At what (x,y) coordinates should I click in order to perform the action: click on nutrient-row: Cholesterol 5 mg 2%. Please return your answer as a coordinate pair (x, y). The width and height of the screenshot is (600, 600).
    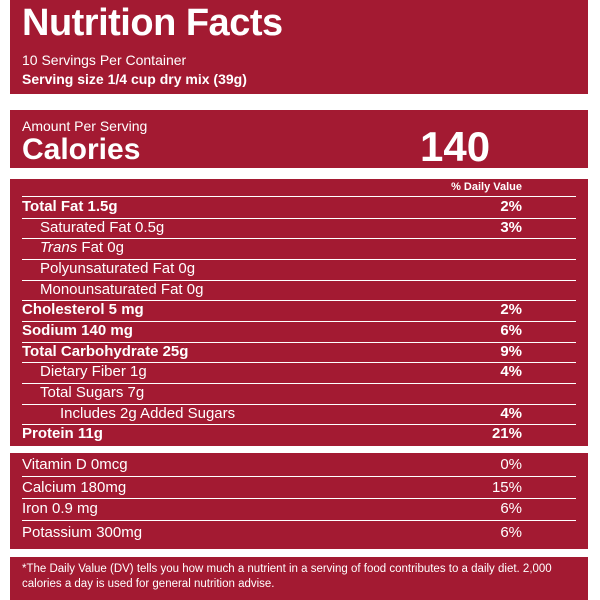
    Looking at the image, I should click on (299, 310).